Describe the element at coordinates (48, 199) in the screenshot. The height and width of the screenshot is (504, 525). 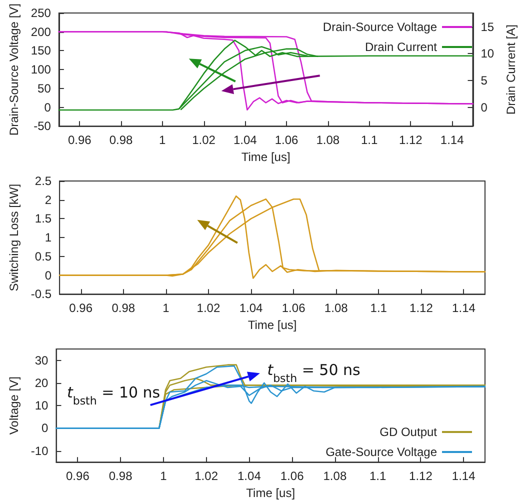
I see `y-tick-label: 2` at that location.